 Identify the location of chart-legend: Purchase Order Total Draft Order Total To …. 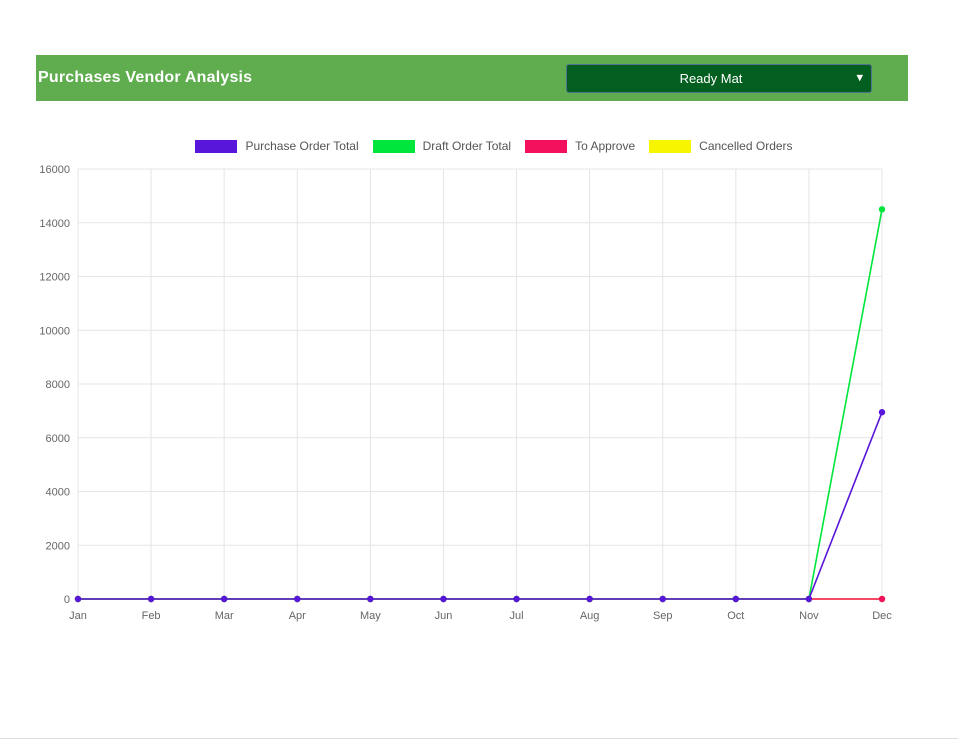
(494, 146).